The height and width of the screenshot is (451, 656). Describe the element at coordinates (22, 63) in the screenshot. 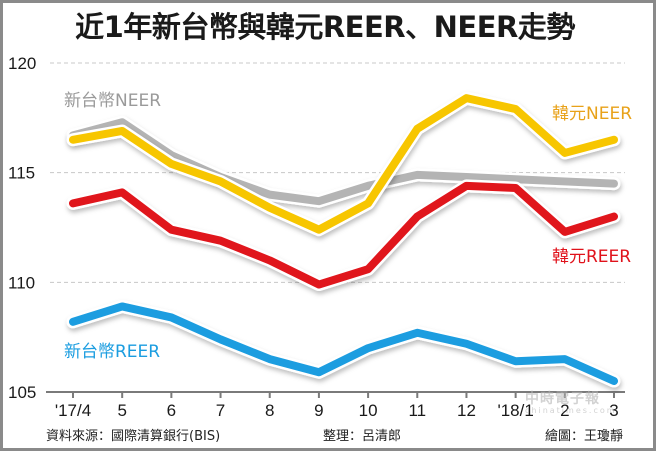

I see `y-tick-label: 120` at that location.